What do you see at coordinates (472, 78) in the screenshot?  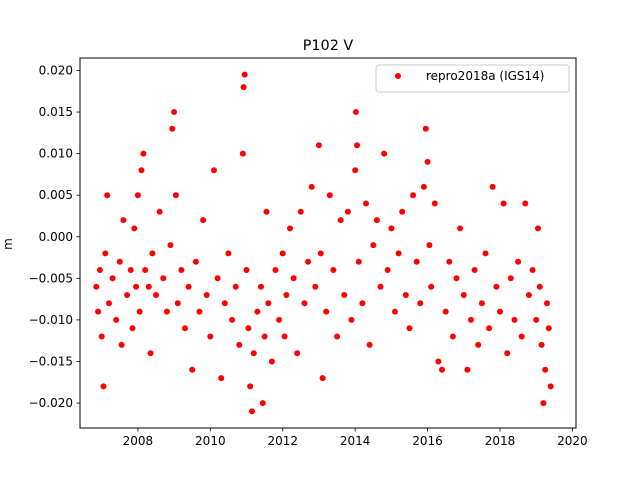 I see `legend-box` at bounding box center [472, 78].